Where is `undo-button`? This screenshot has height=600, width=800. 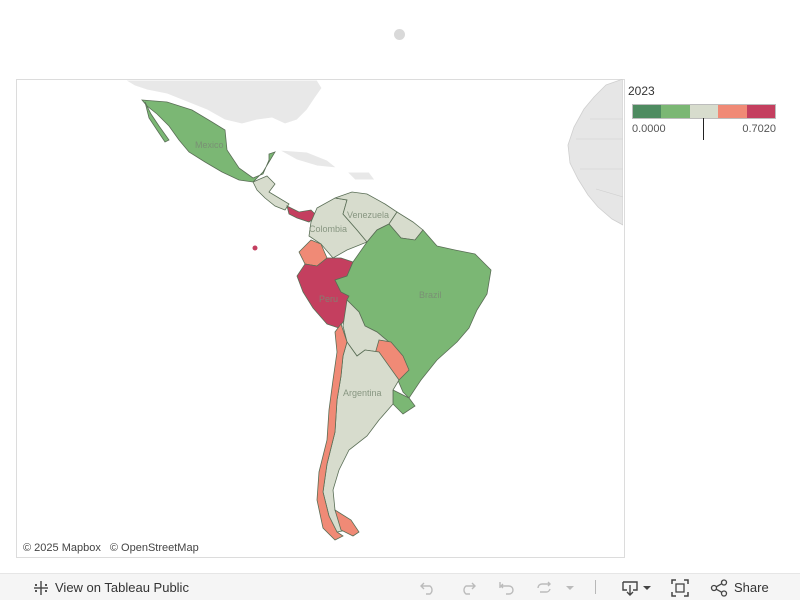
undo-button is located at coordinates (428, 587).